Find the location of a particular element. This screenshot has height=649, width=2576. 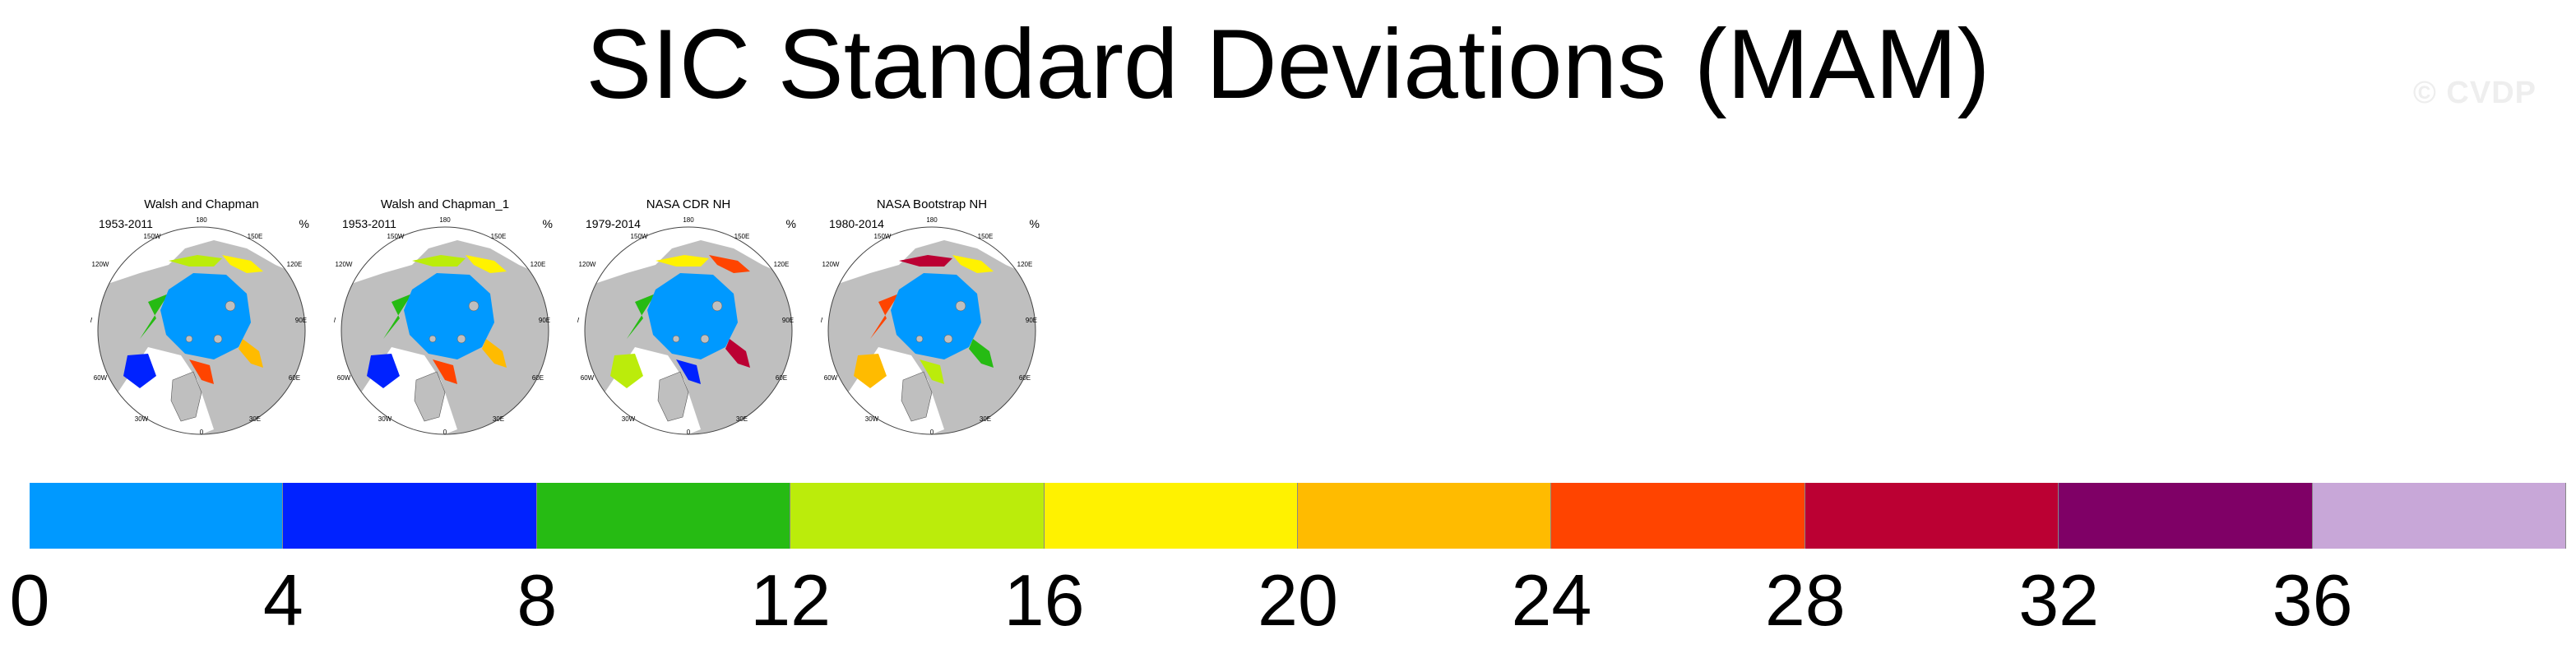

panel-title: NASA CDR NH is located at coordinates (689, 204).